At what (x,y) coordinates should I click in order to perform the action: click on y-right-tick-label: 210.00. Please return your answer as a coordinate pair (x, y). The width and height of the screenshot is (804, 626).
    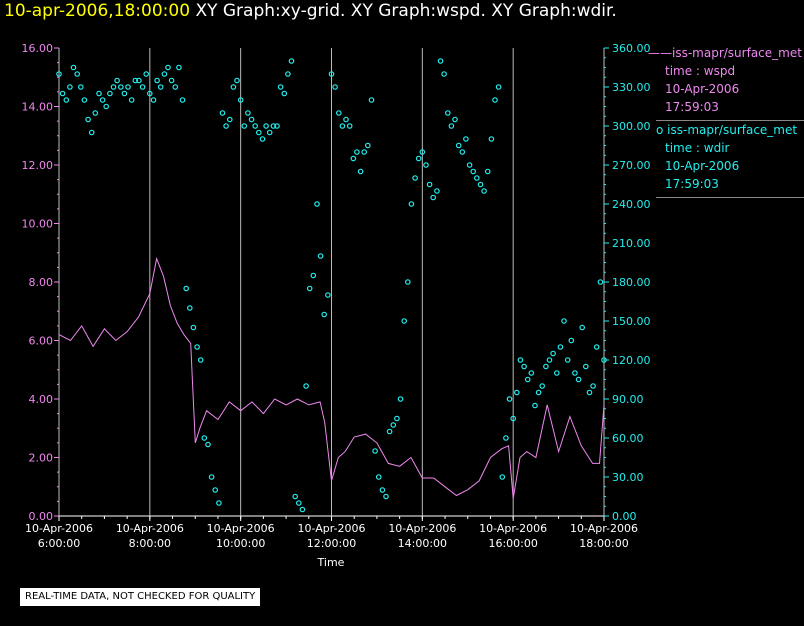
    Looking at the image, I should click on (631, 243).